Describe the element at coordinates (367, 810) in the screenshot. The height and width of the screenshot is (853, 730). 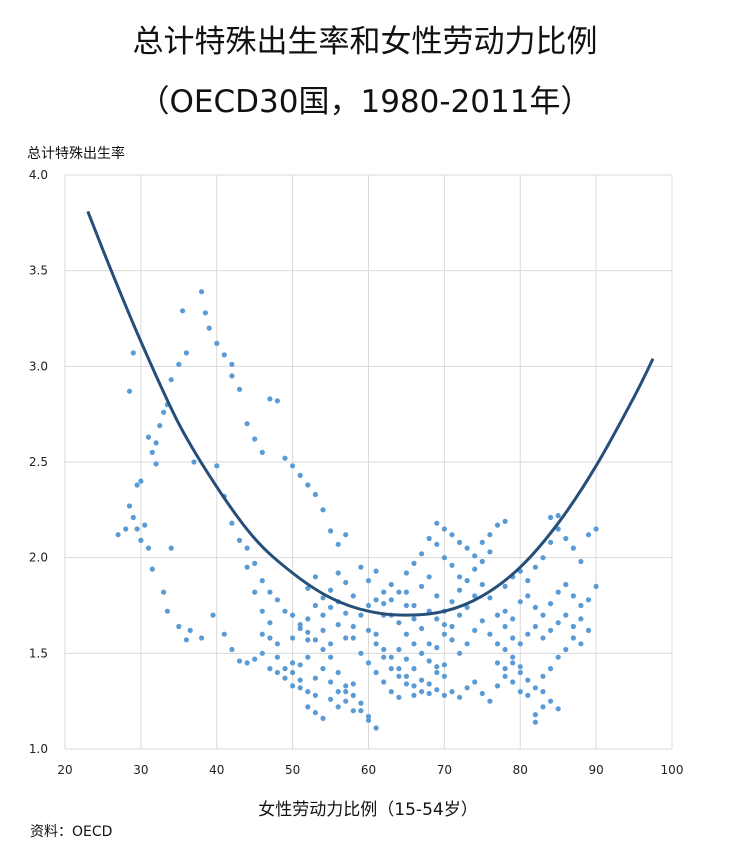
I see `x-axis-label: 女性劳动力比例（15-54岁）` at that location.